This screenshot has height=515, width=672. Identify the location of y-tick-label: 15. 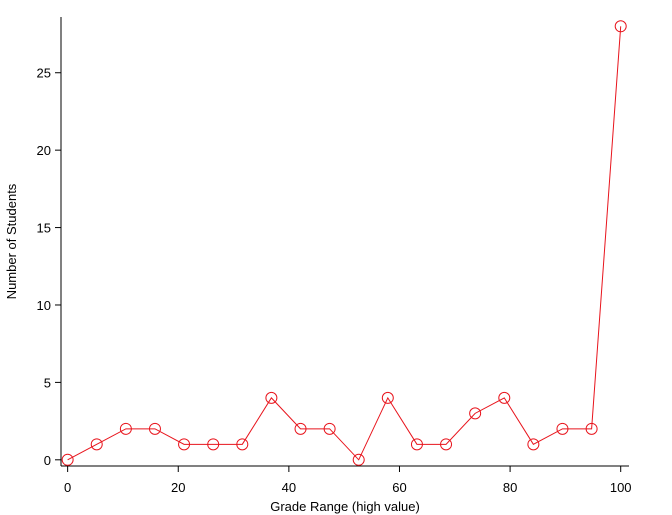
(44, 228).